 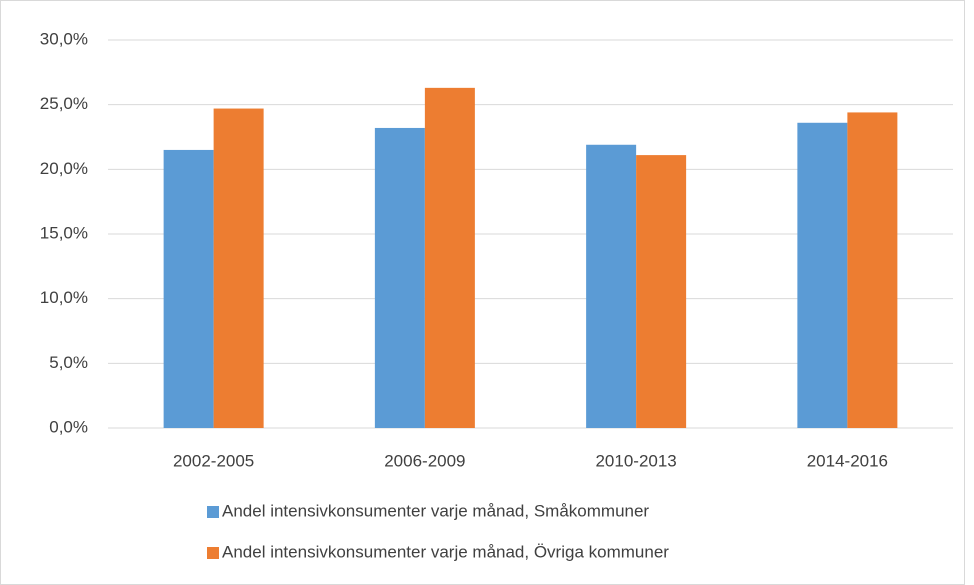 I want to click on x-tick-label: 2014-2016, so click(x=847, y=460).